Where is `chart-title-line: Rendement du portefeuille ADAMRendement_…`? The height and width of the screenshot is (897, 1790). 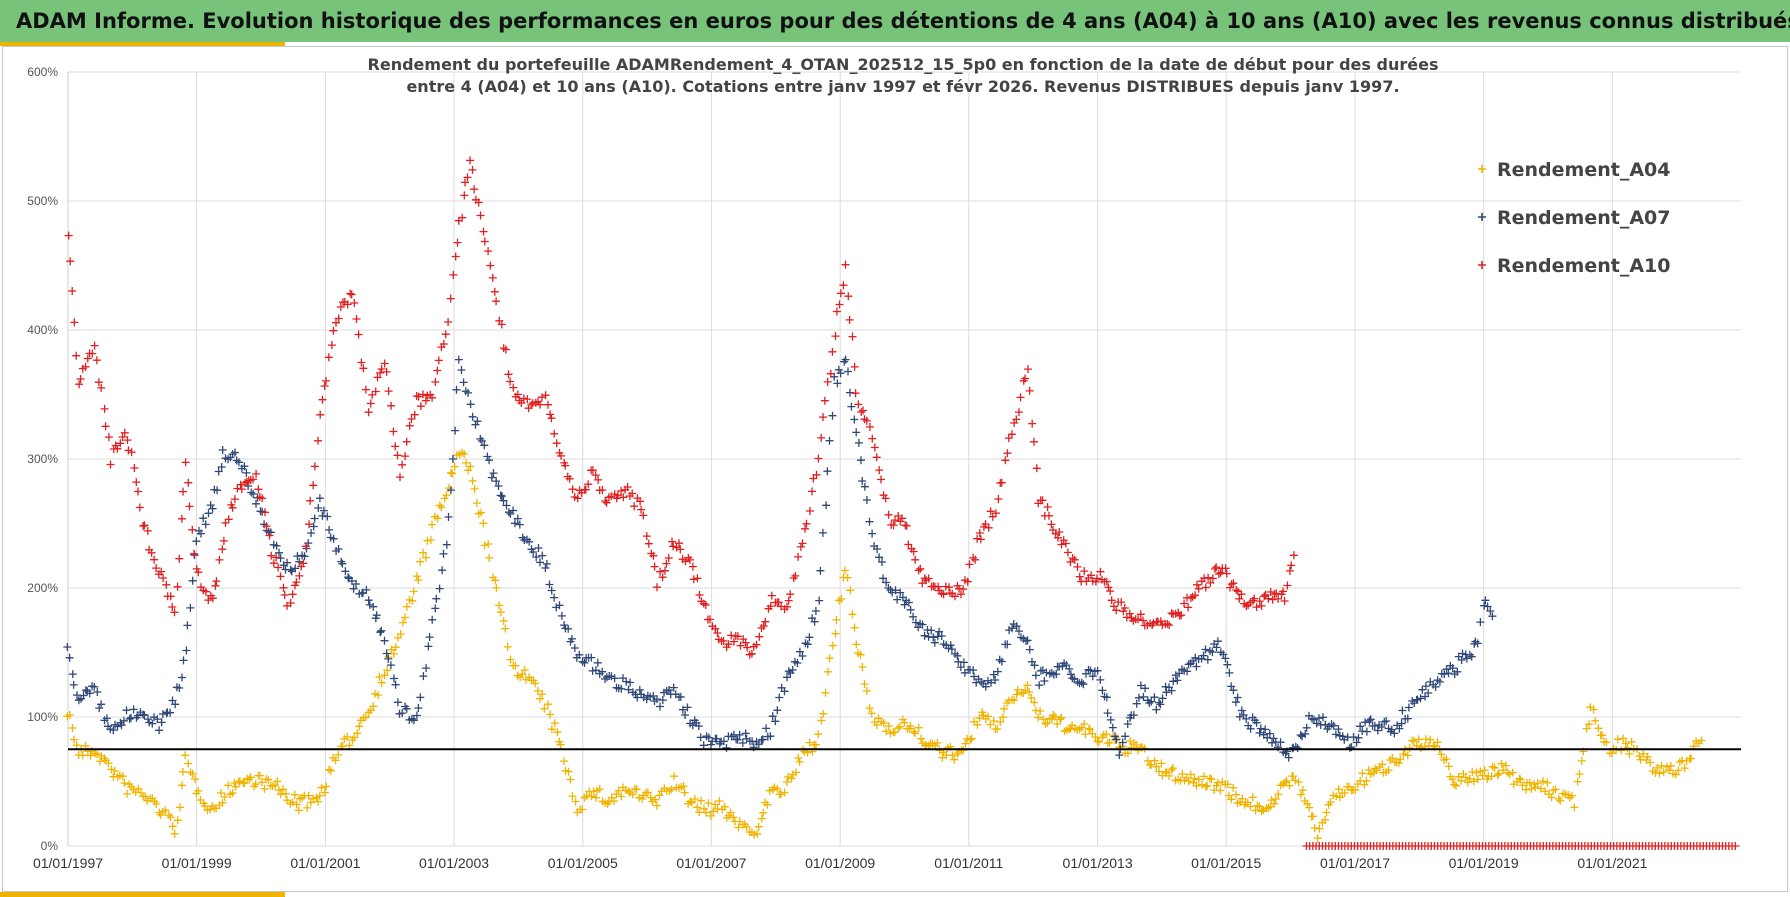
chart-title-line: Rendement du portefeuille ADAMRendement_… is located at coordinates (903, 64).